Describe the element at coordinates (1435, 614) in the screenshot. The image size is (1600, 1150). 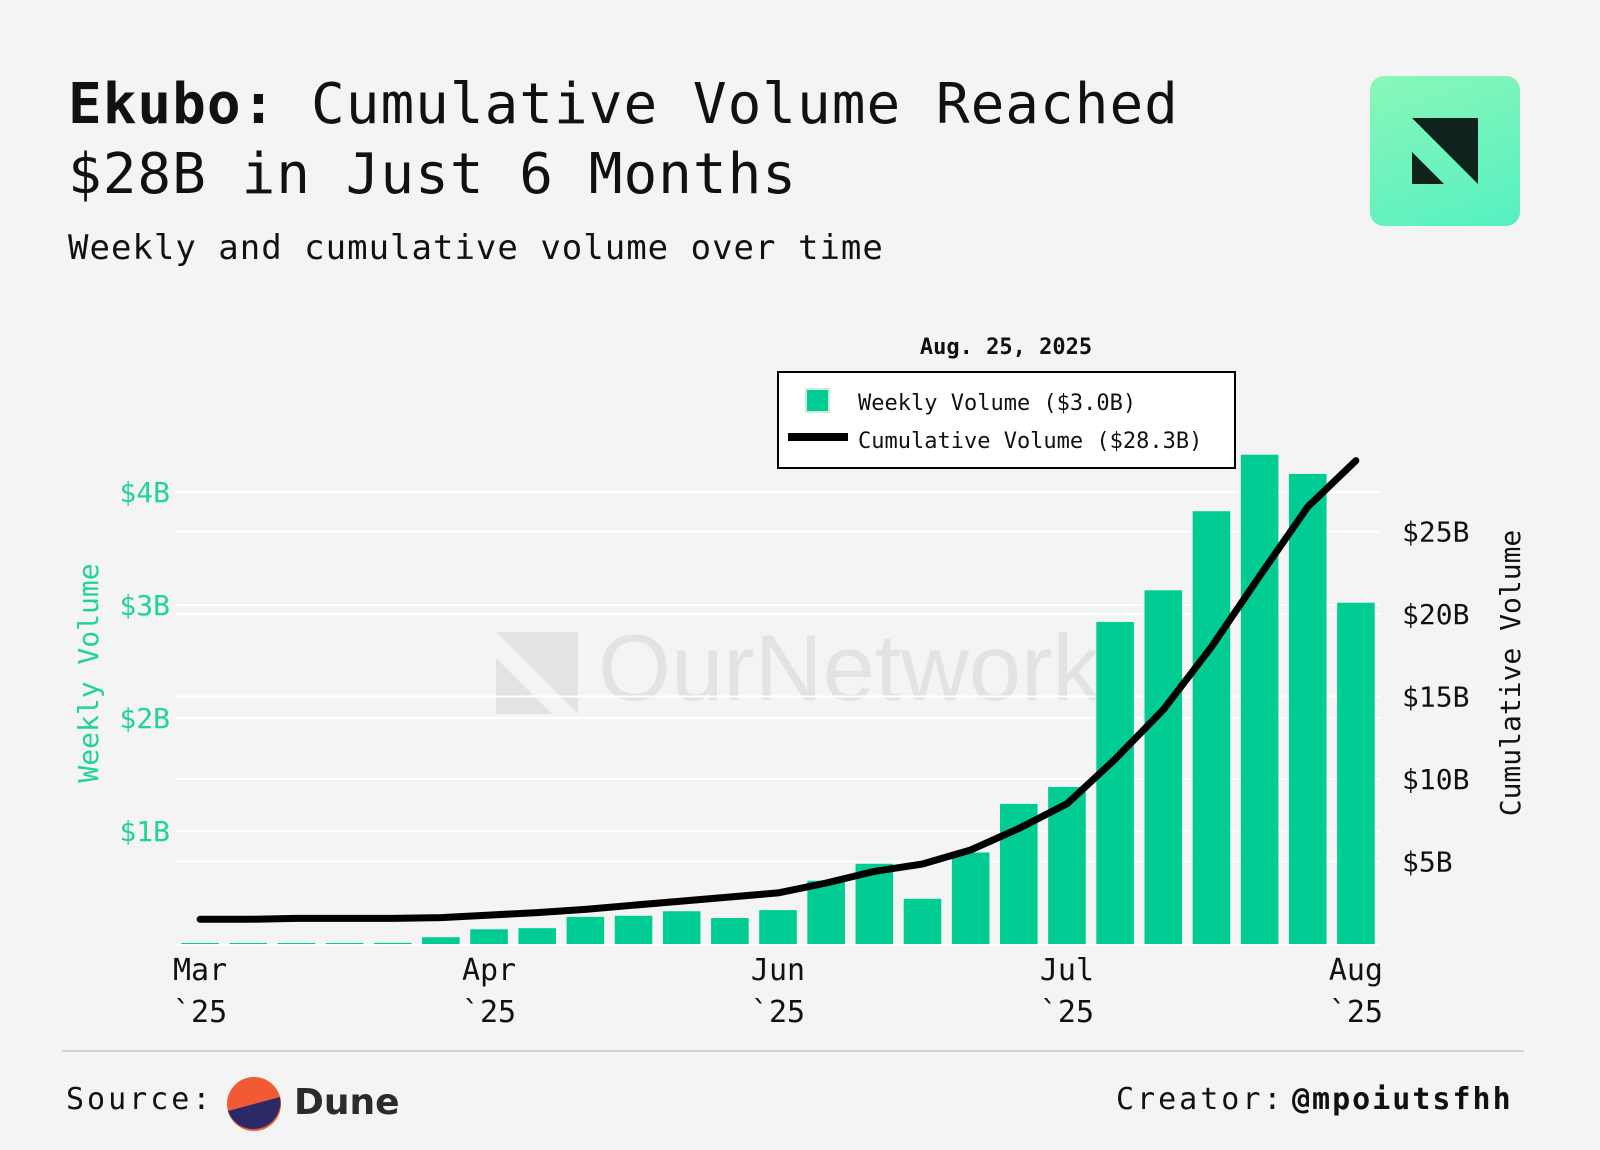
I see `y-right-tick-label: $20B` at that location.